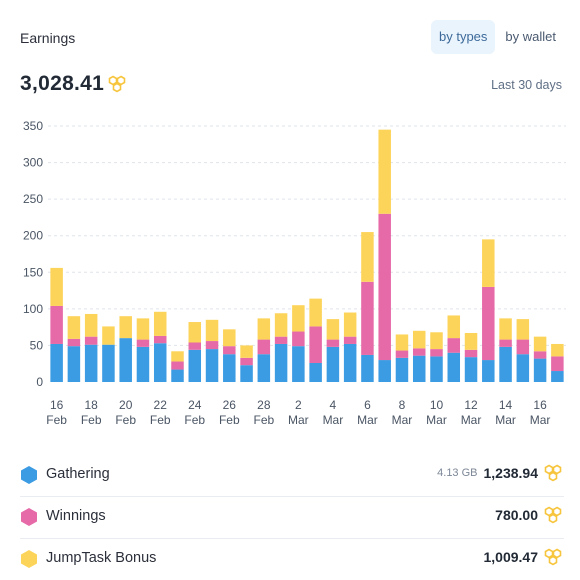 This screenshot has height=580, width=580. Describe the element at coordinates (33, 272) in the screenshot. I see `y-tick-label: 150` at that location.